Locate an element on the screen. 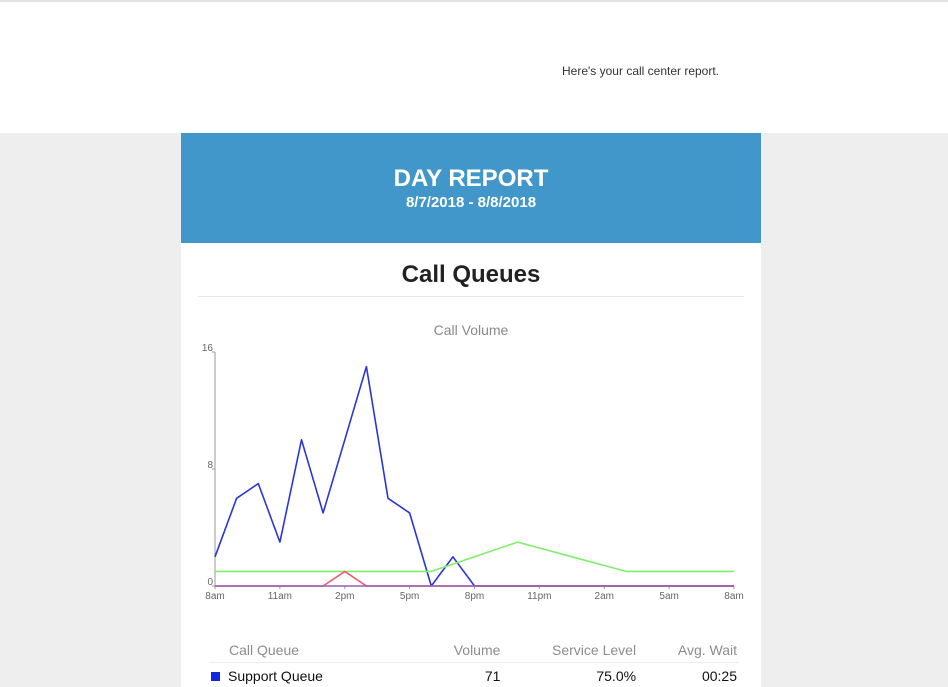 Image resolution: width=948 pixels, height=687 pixels. queue-name-cell: Support Queue is located at coordinates (313, 675).